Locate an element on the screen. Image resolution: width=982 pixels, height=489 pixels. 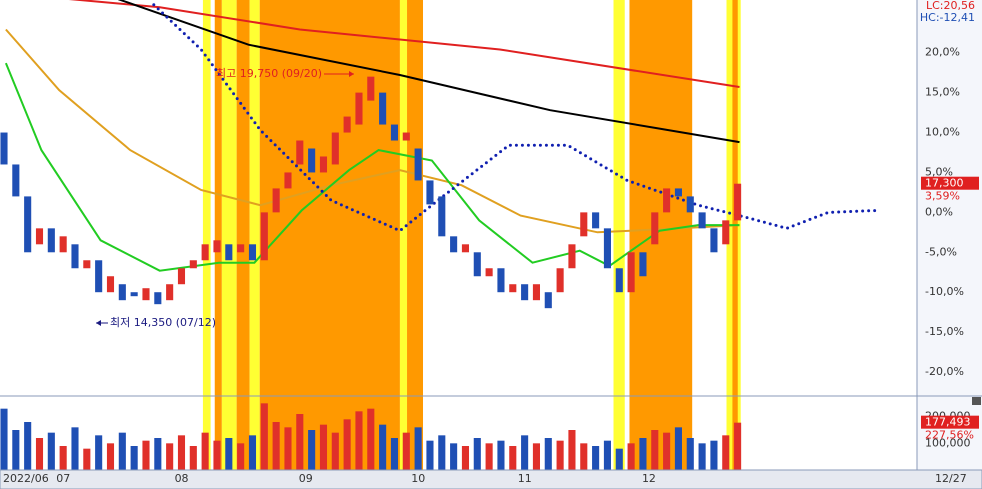
x-tick-label: 11 is located at coordinates (525, 478).